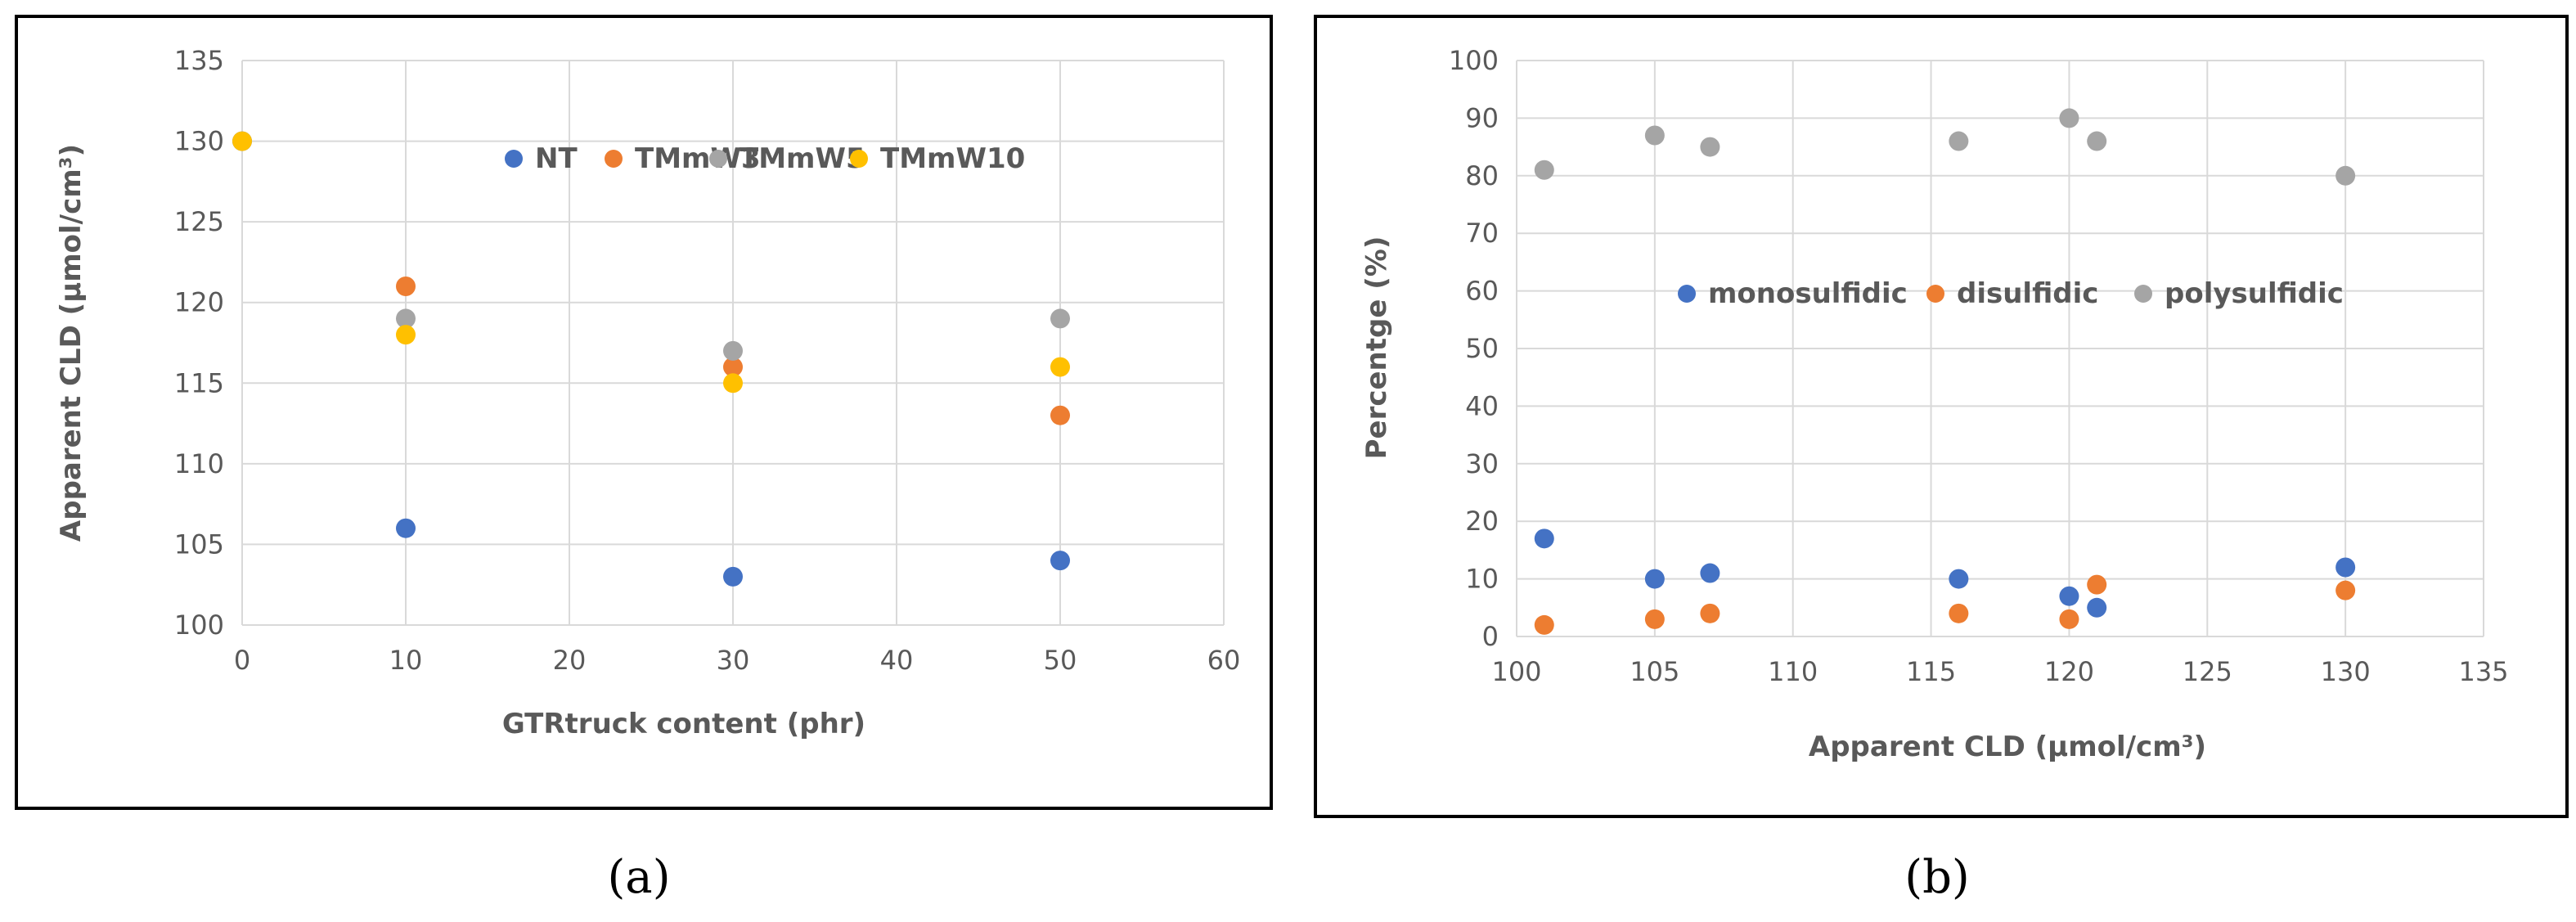 The height and width of the screenshot is (922, 2576). Describe the element at coordinates (802, 158) in the screenshot. I see `chart-a-legend-label-tmmw5: TMmW5` at that location.